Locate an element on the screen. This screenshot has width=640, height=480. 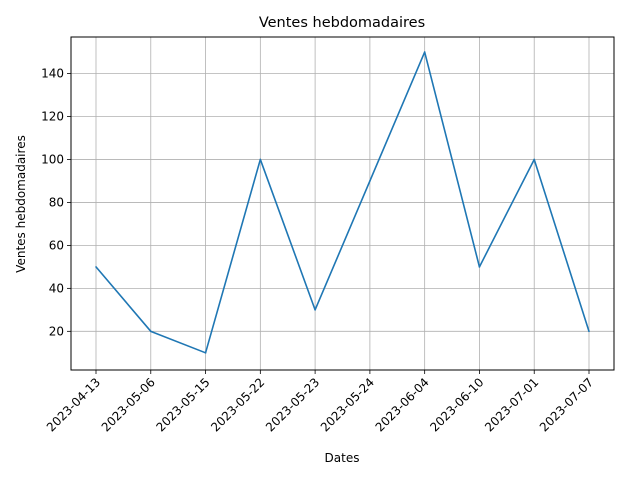
x-tick-label: 2023-05-24 is located at coordinates (347, 404).